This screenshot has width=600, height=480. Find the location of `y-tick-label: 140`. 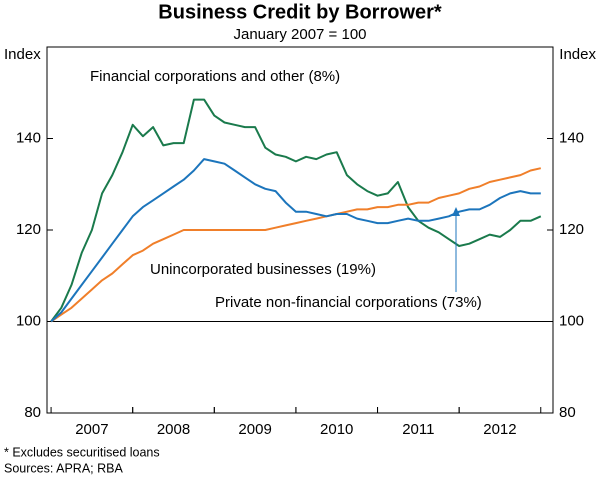

y-tick-label: 140 is located at coordinates (28, 137).